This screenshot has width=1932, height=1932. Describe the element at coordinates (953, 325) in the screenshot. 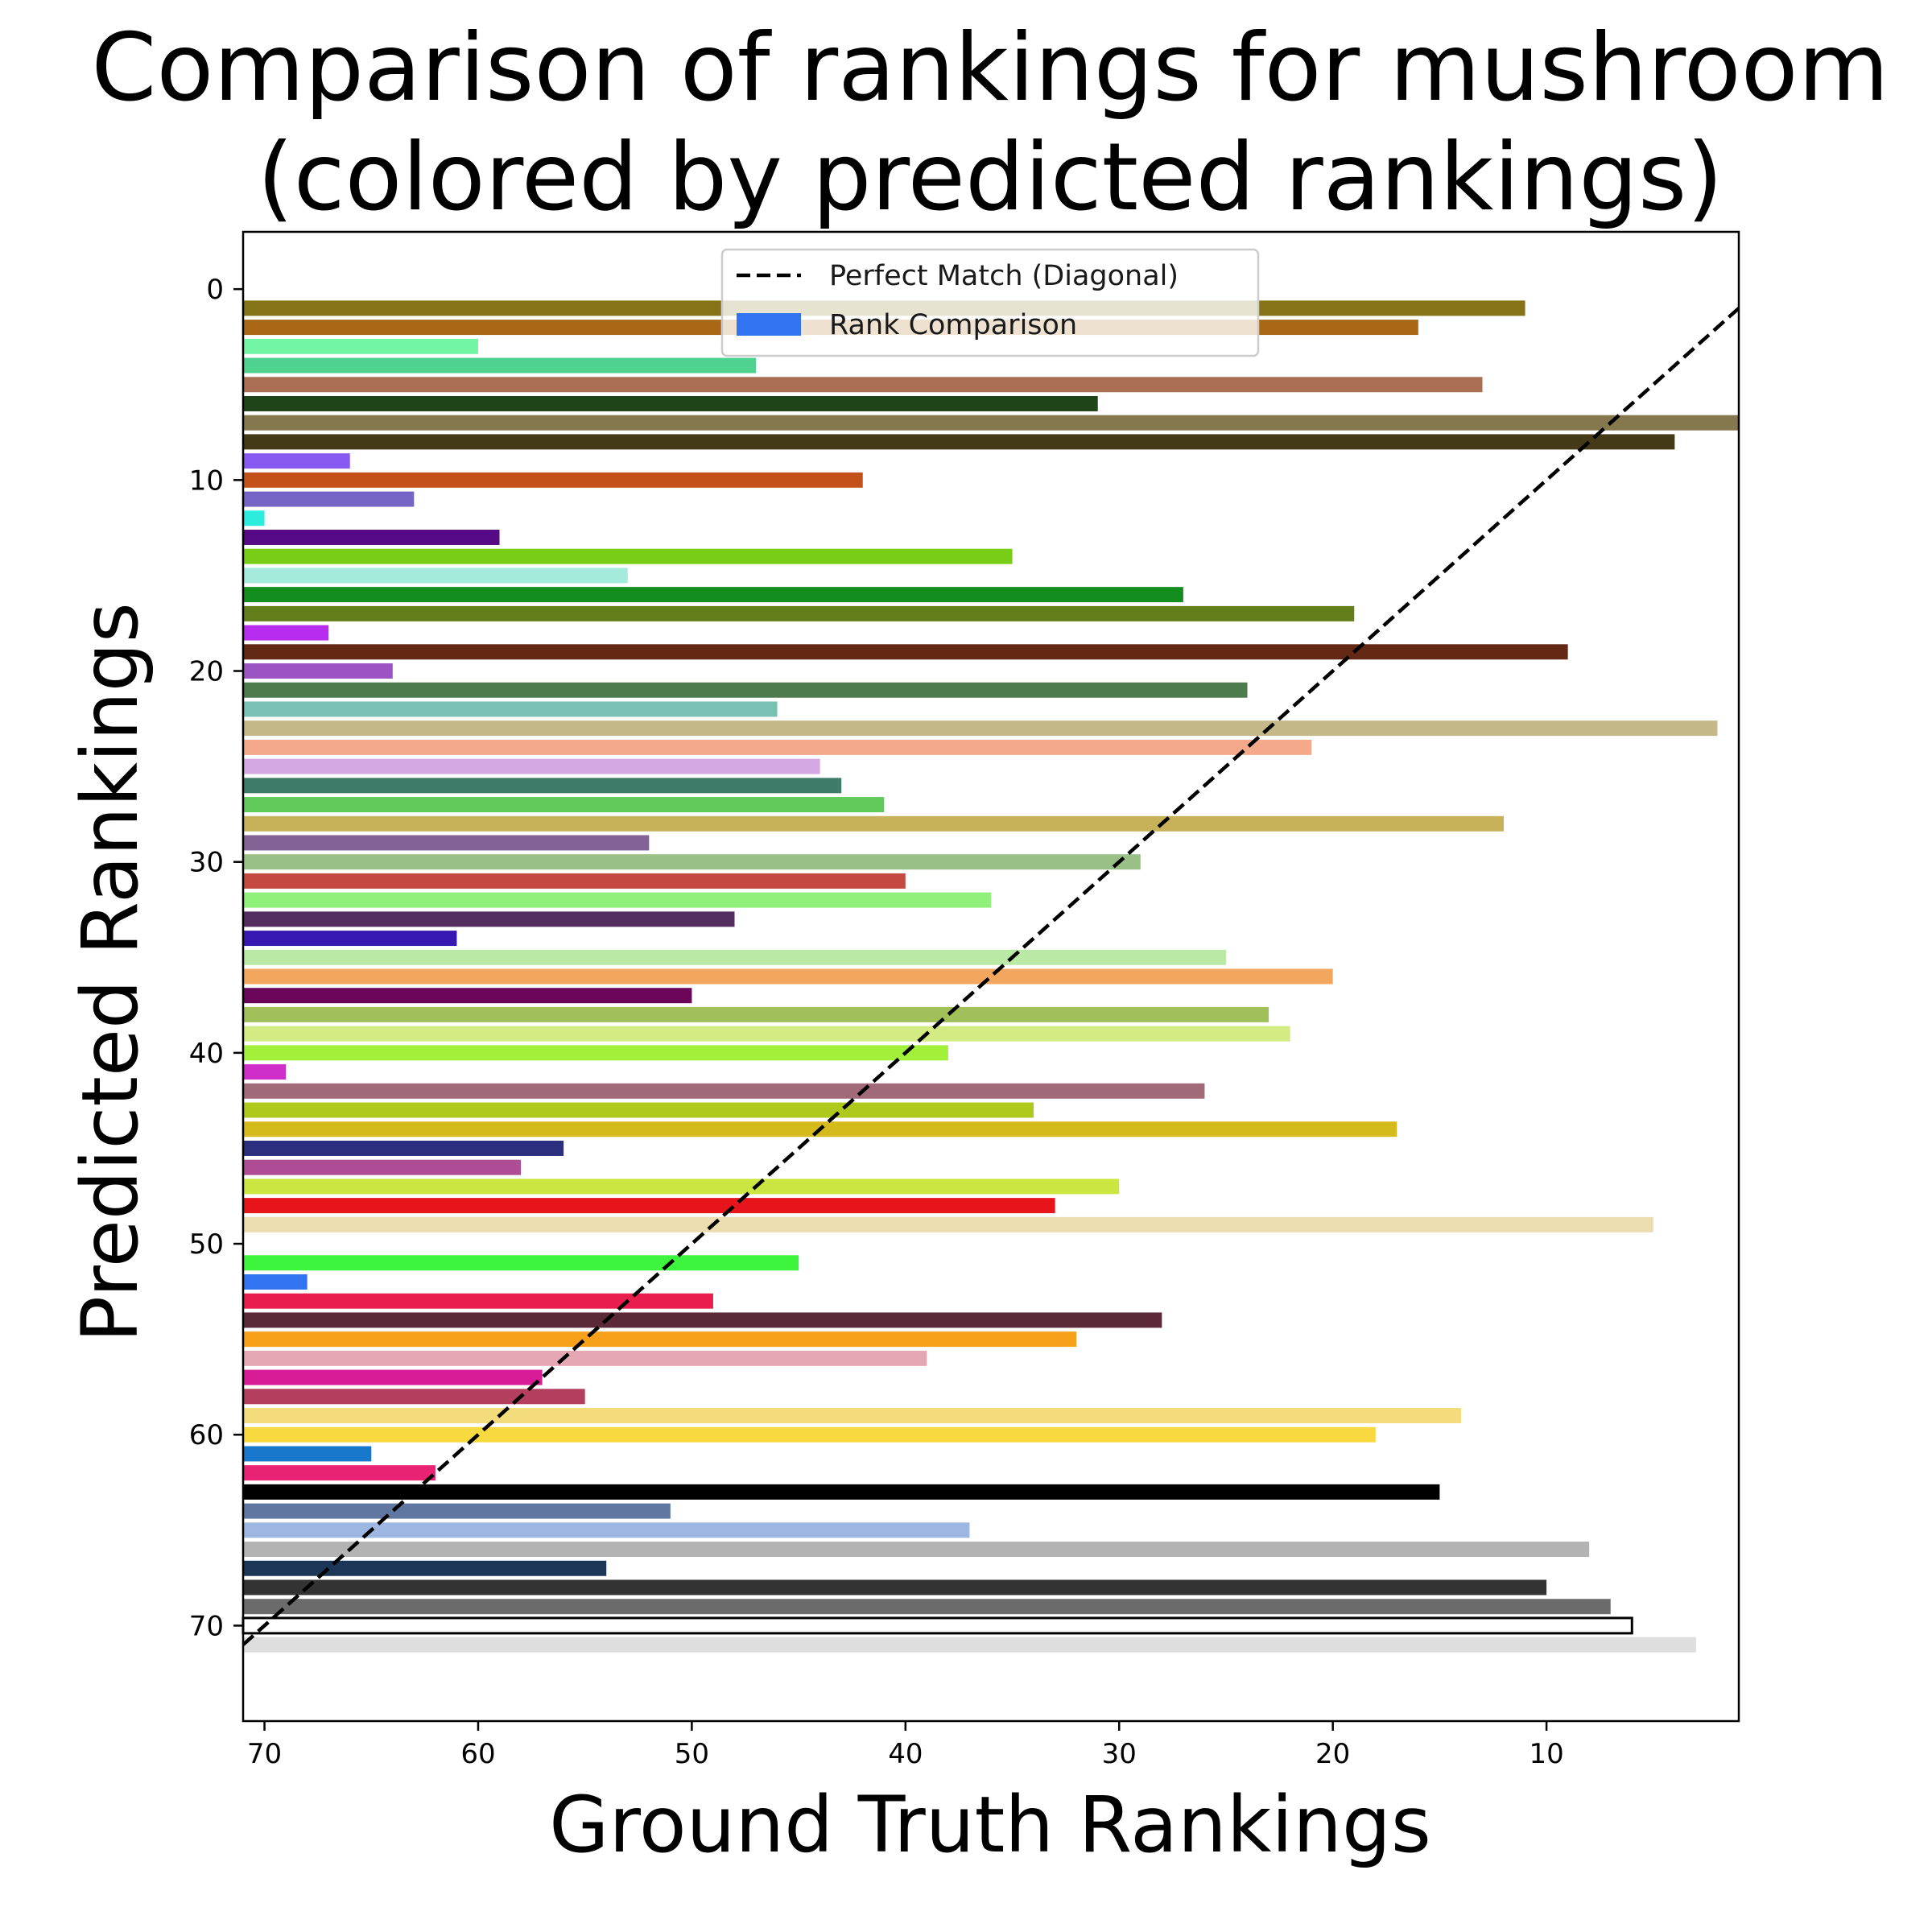

I see `legend-label-rank: Rank Comparison` at that location.